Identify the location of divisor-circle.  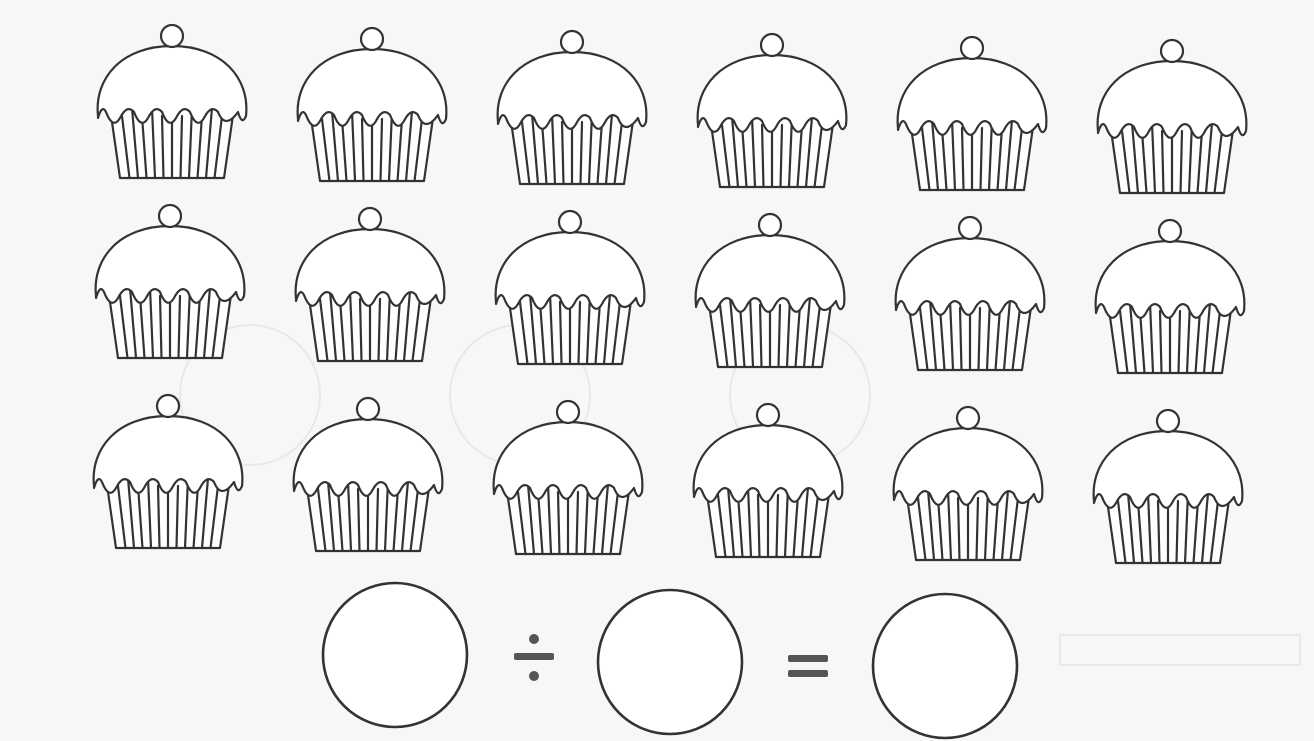
(670, 662).